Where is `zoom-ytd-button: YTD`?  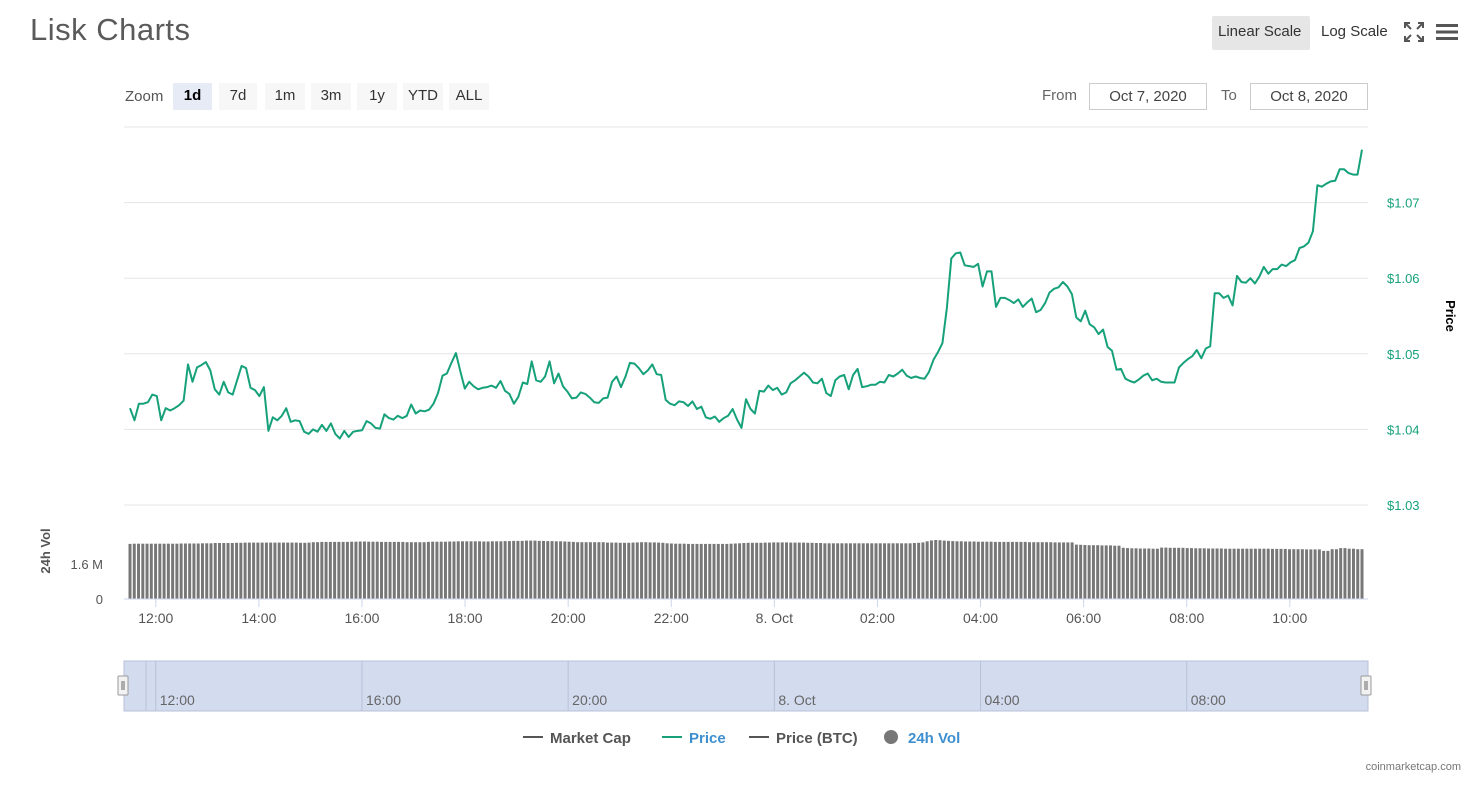
zoom-ytd-button: YTD is located at coordinates (423, 96).